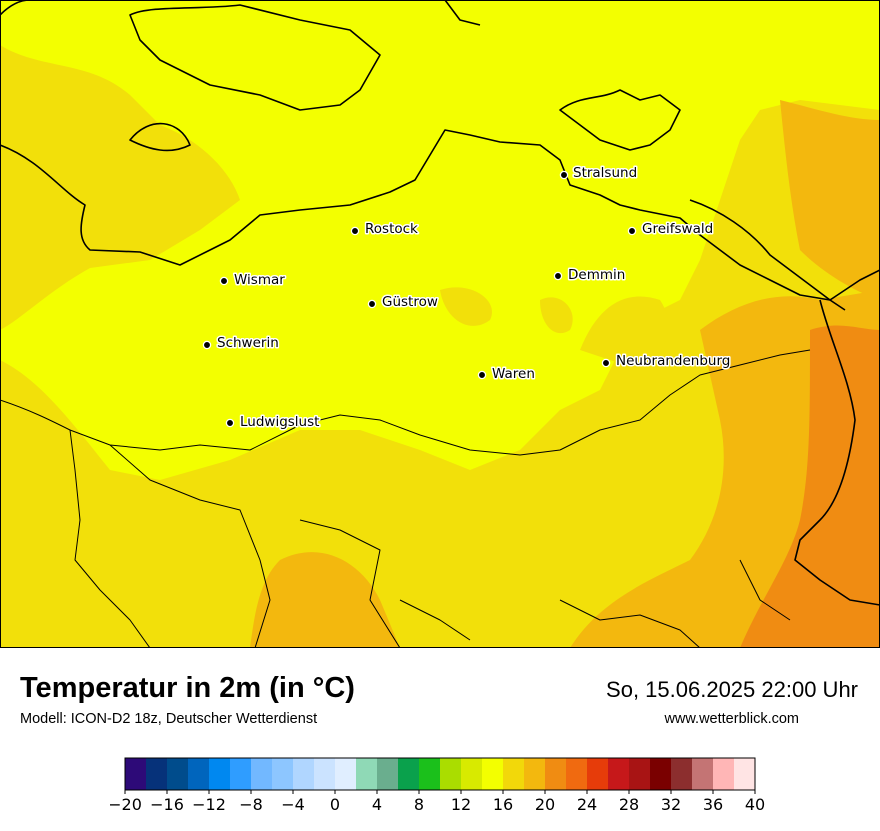  Describe the element at coordinates (279, 422) in the screenshot. I see `city-label: Ludwigslust` at that location.